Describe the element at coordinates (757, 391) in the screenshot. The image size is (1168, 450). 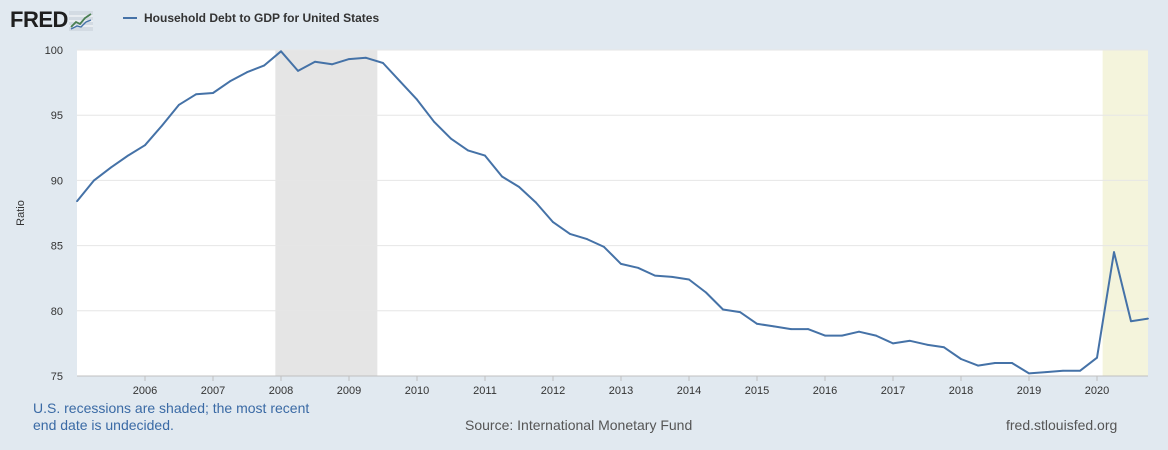
I see `x-tick-label: 2015` at that location.